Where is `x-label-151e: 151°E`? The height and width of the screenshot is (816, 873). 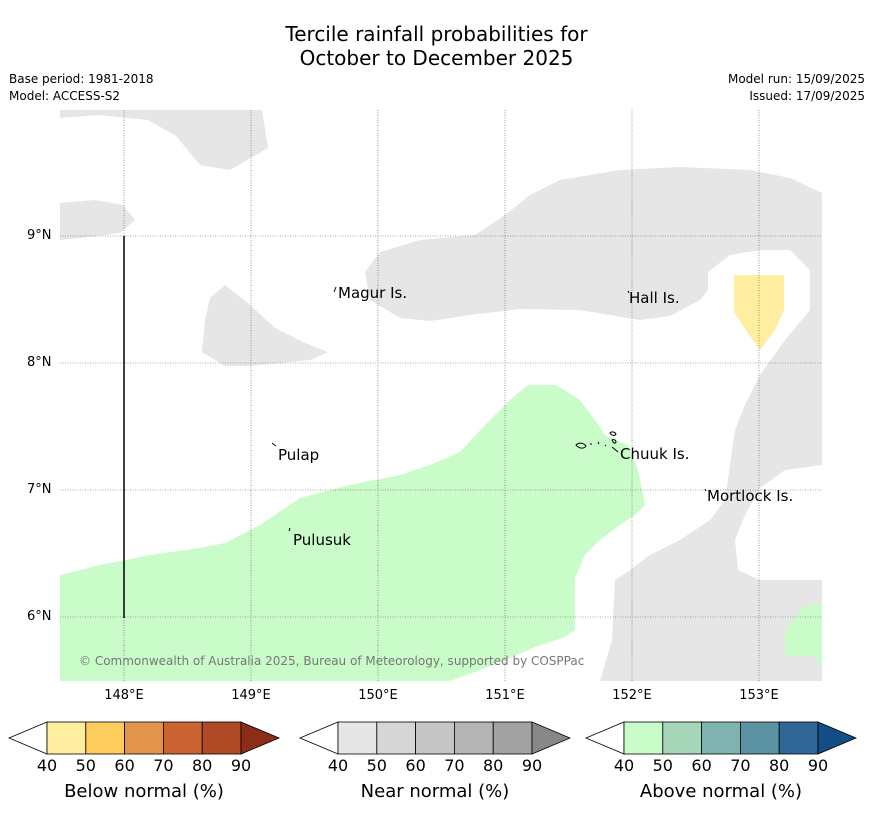 x-label-151e: 151°E is located at coordinates (505, 695).